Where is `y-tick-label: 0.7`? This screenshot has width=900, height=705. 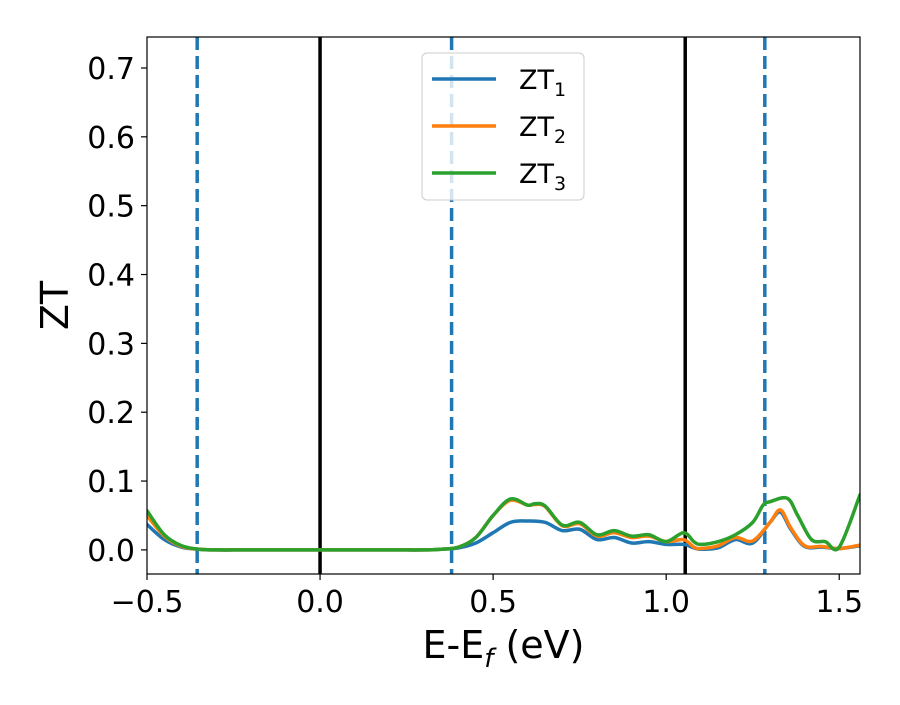
y-tick-label: 0.7 is located at coordinates (111, 69).